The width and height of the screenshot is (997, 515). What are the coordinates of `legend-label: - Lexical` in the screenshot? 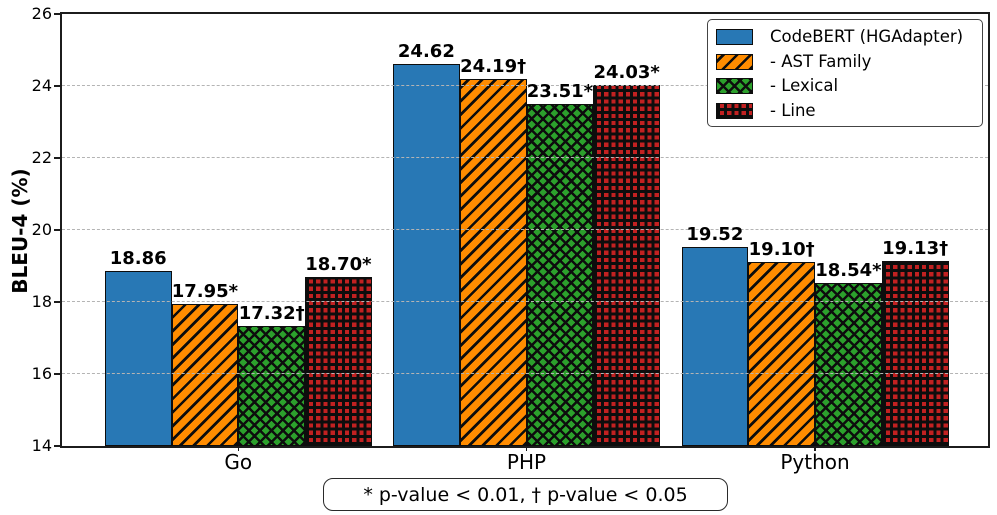 It's located at (804, 86).